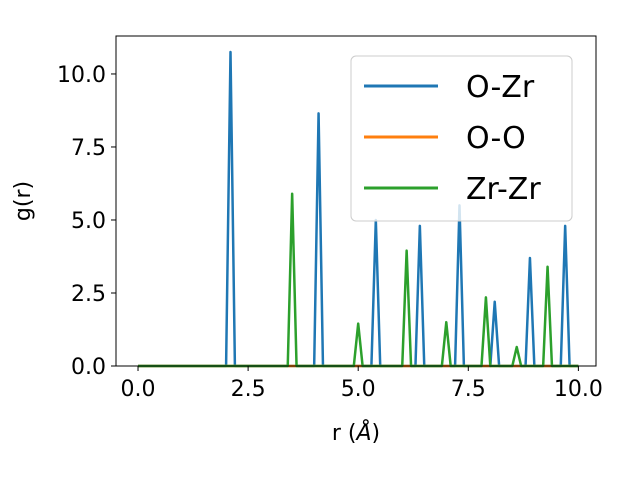  Describe the element at coordinates (88, 294) in the screenshot. I see `y-tick-label: 2.5` at that location.